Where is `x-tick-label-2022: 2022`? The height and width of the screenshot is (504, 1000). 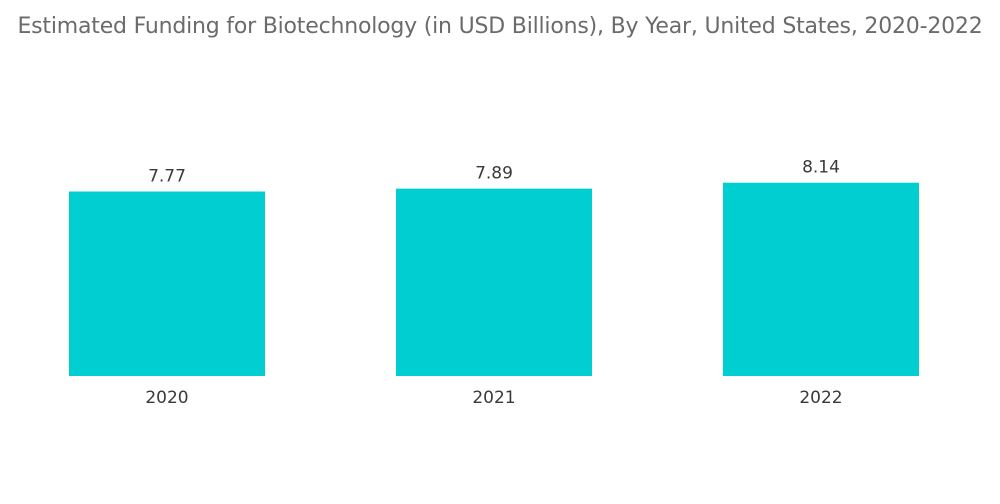 x-tick-label-2022: 2022 is located at coordinates (820, 398).